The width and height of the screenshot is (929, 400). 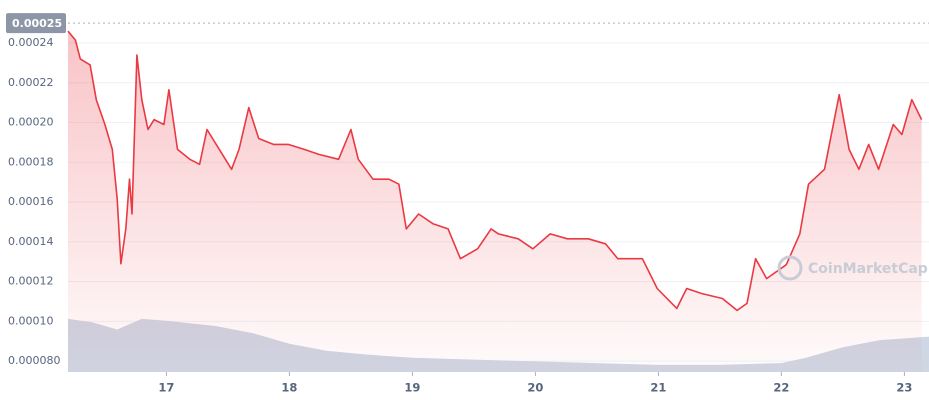 What do you see at coordinates (34, 360) in the screenshot?
I see `y-tick-label: 0.000080` at bounding box center [34, 360].